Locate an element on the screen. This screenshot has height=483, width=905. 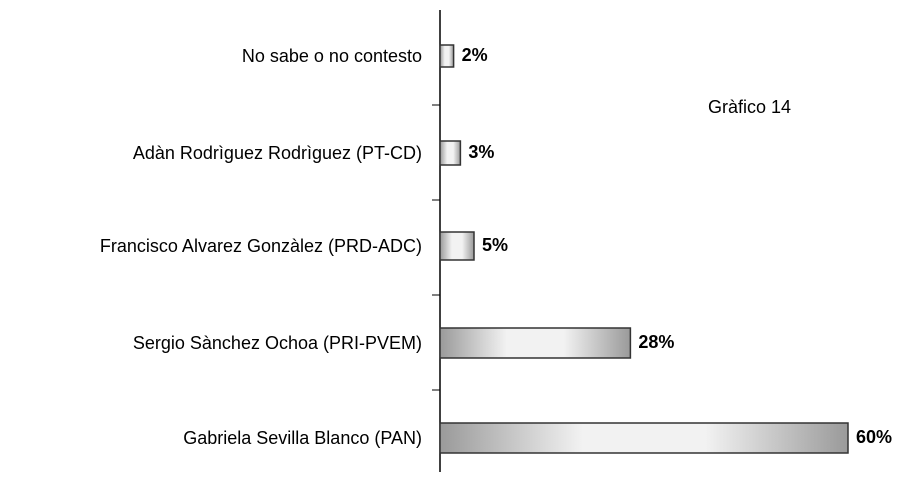
value-label: 2% is located at coordinates (475, 55).